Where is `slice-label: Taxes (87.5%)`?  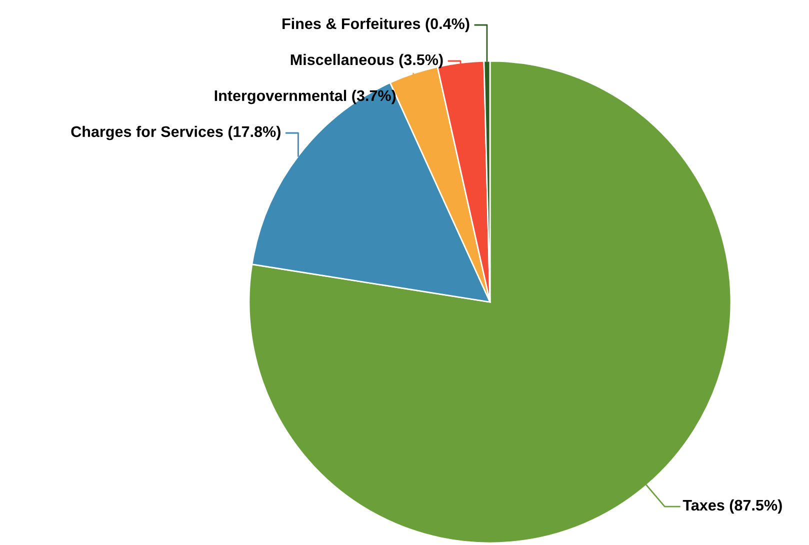 slice-label: Taxes (87.5%) is located at coordinates (732, 506).